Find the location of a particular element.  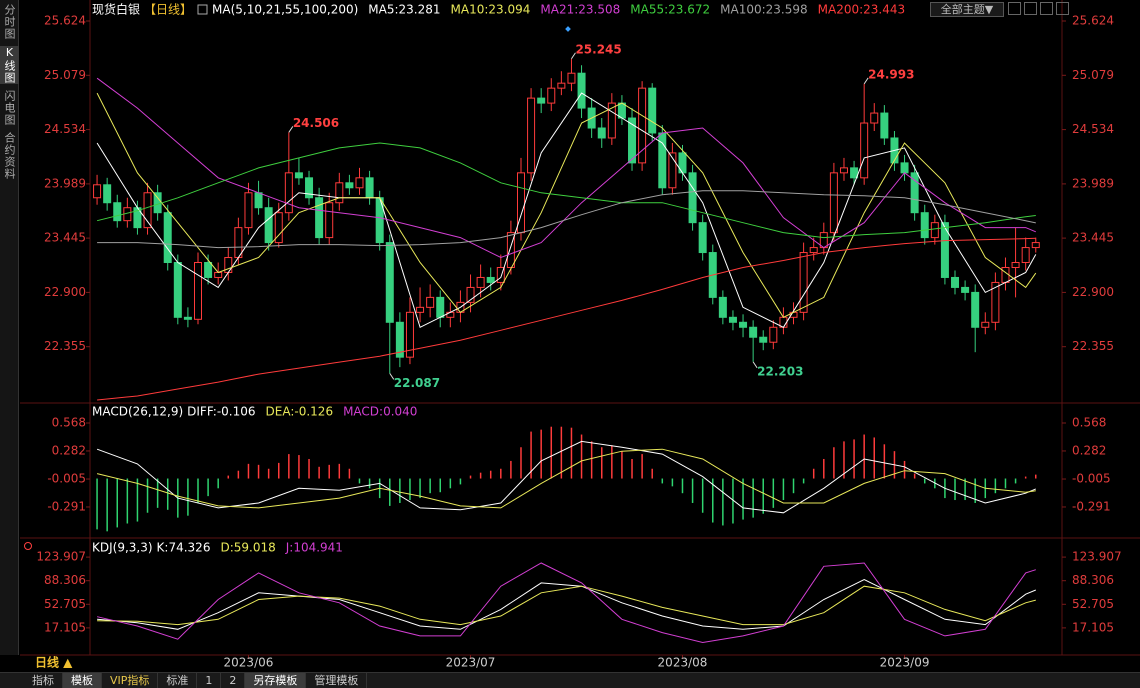

y-tick-label: 22.900 is located at coordinates (65, 292).